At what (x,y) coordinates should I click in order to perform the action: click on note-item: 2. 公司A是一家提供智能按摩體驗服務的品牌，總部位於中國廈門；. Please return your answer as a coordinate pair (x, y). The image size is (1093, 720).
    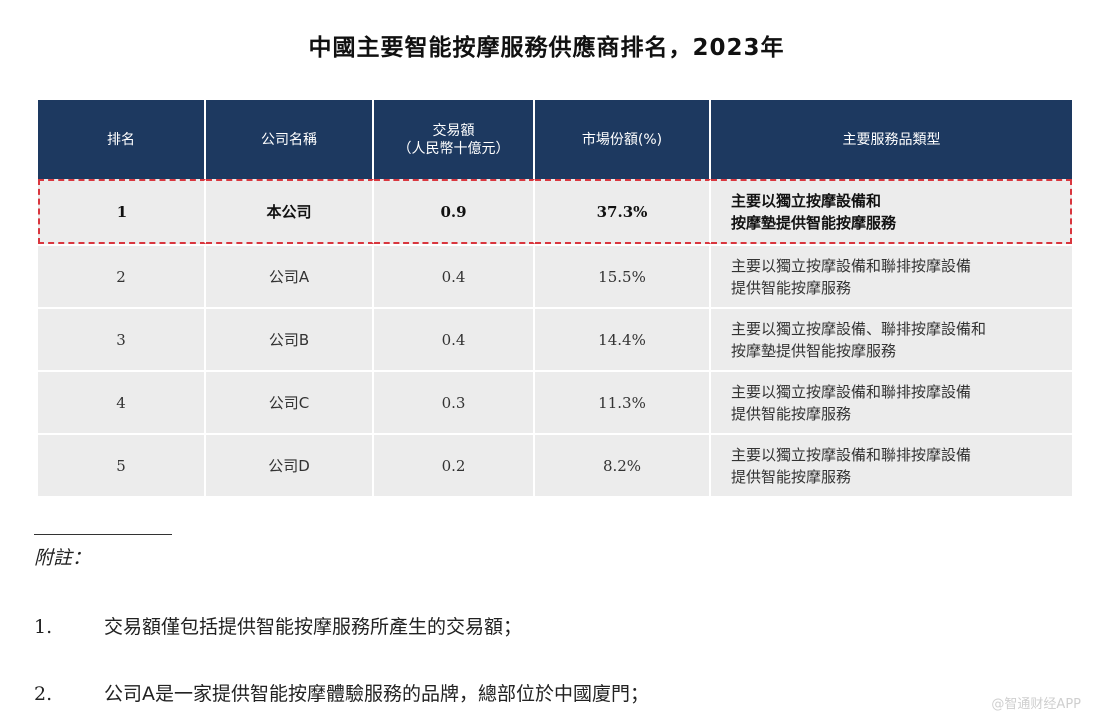
    Looking at the image, I should click on (341, 692).